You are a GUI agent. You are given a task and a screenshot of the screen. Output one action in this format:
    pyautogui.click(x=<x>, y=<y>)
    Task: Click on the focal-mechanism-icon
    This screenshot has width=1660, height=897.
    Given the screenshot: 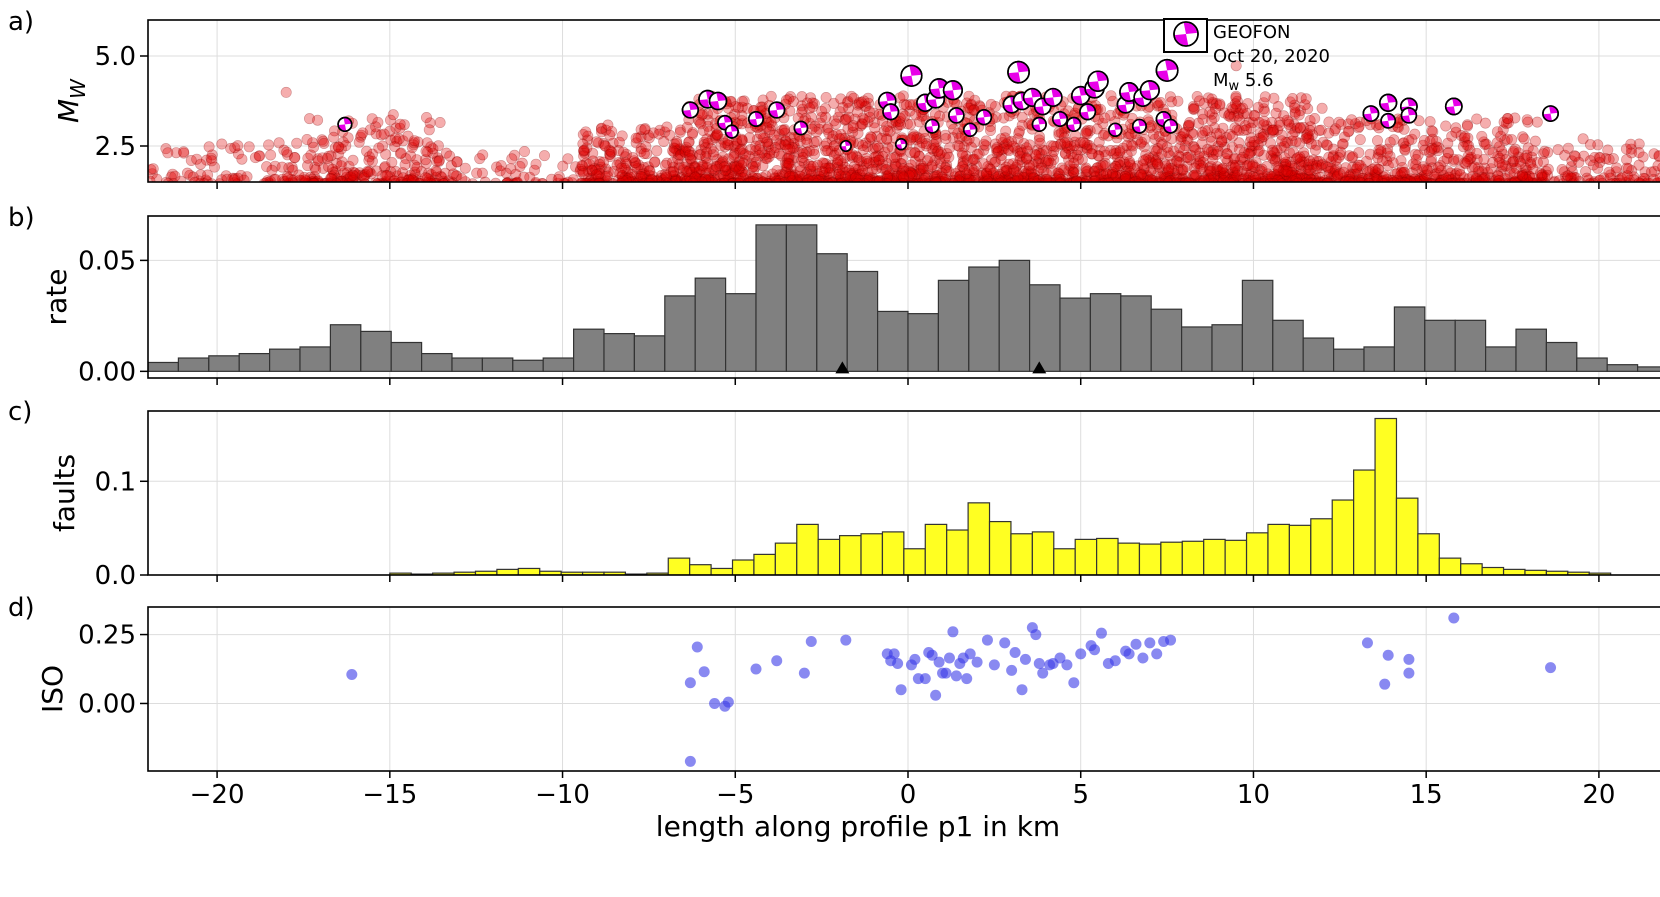 What is the action you would take?
    pyautogui.click(x=1167, y=70)
    